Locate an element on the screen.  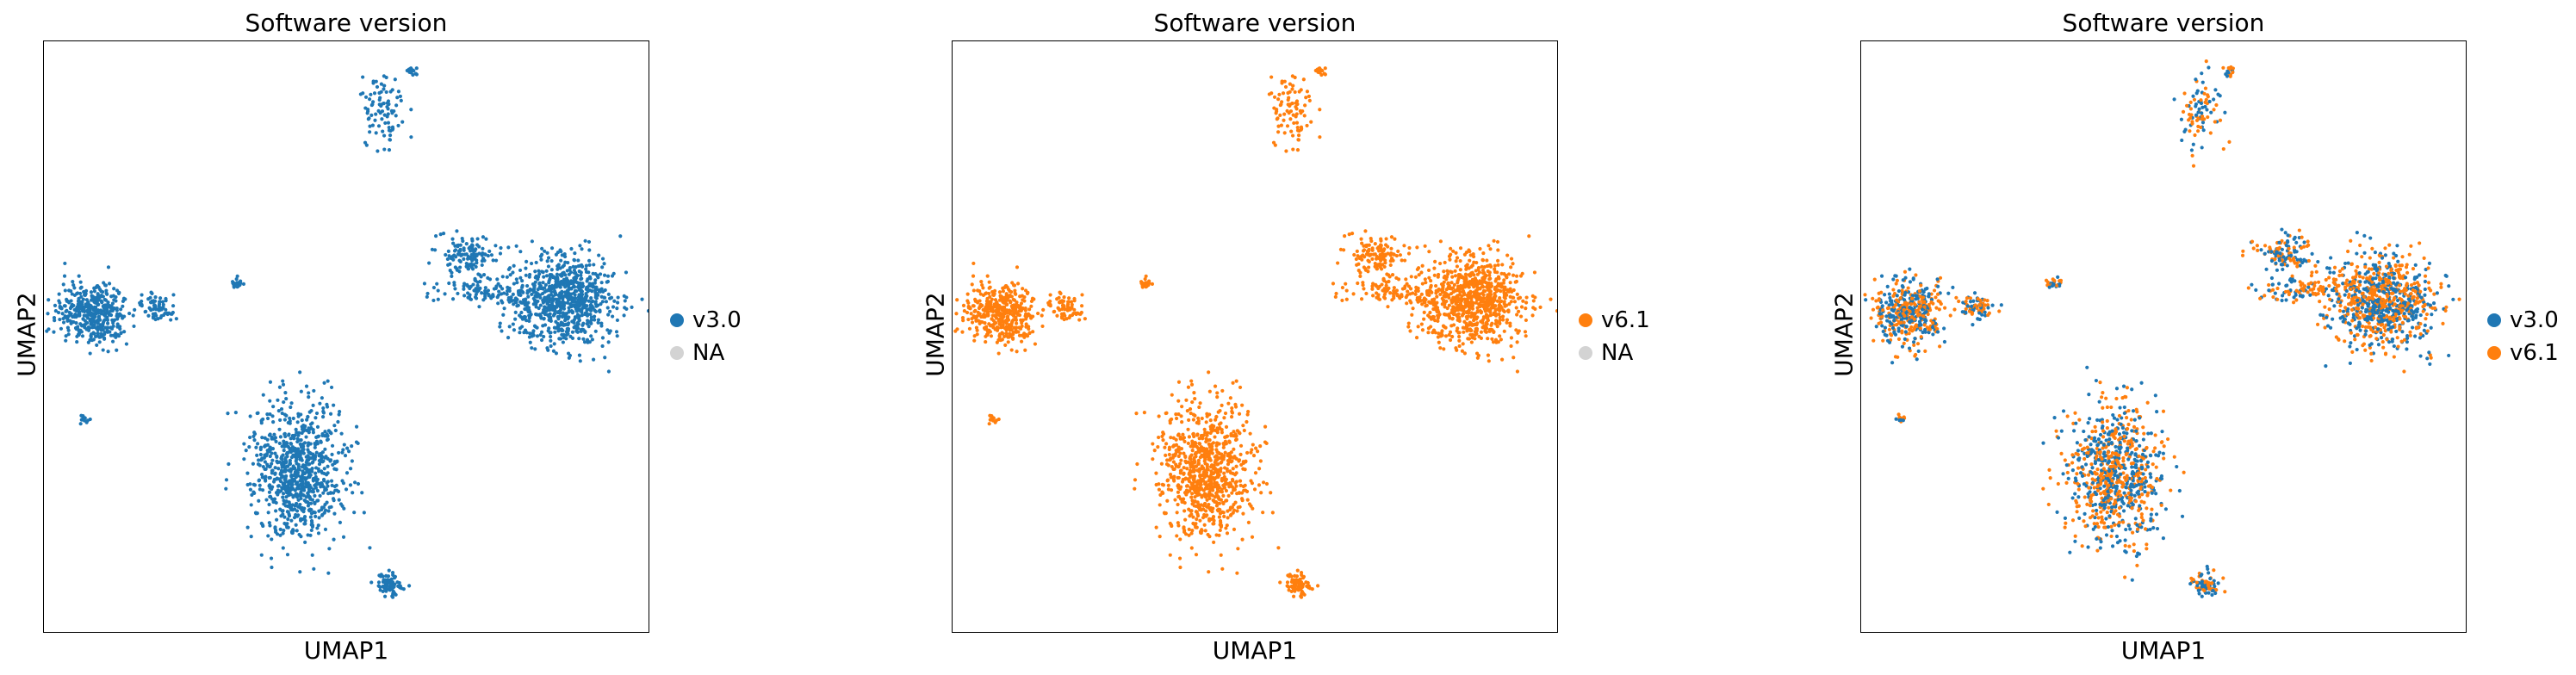
legend-label: NA is located at coordinates (708, 353).